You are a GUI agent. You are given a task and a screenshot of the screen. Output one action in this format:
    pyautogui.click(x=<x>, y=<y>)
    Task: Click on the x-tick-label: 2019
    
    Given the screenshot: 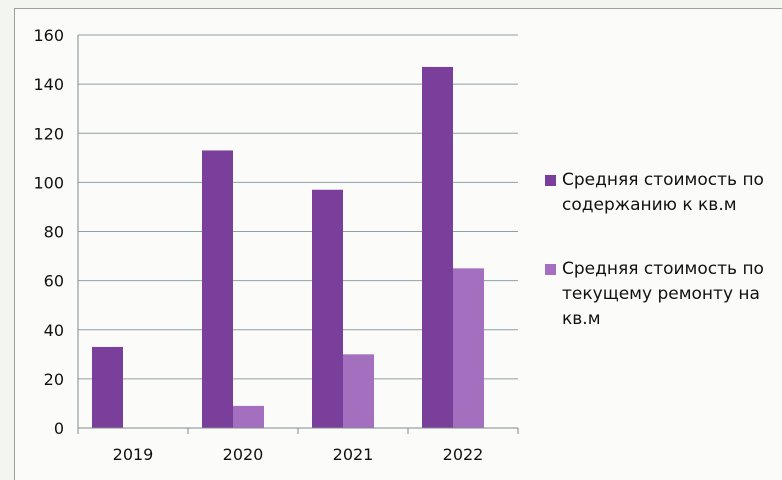 What is the action you would take?
    pyautogui.click(x=133, y=454)
    